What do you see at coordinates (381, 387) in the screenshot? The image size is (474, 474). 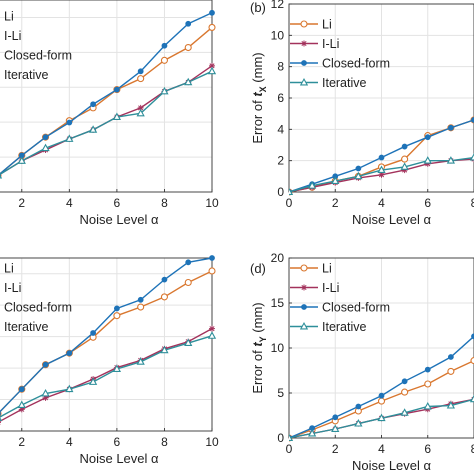 I see `series-layer` at bounding box center [381, 387].